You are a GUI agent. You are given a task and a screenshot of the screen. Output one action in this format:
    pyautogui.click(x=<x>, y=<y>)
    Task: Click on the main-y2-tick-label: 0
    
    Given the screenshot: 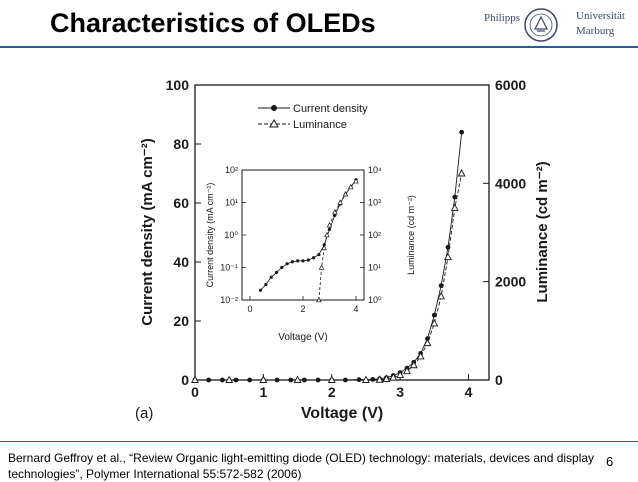 What is the action you would take?
    pyautogui.click(x=499, y=380)
    